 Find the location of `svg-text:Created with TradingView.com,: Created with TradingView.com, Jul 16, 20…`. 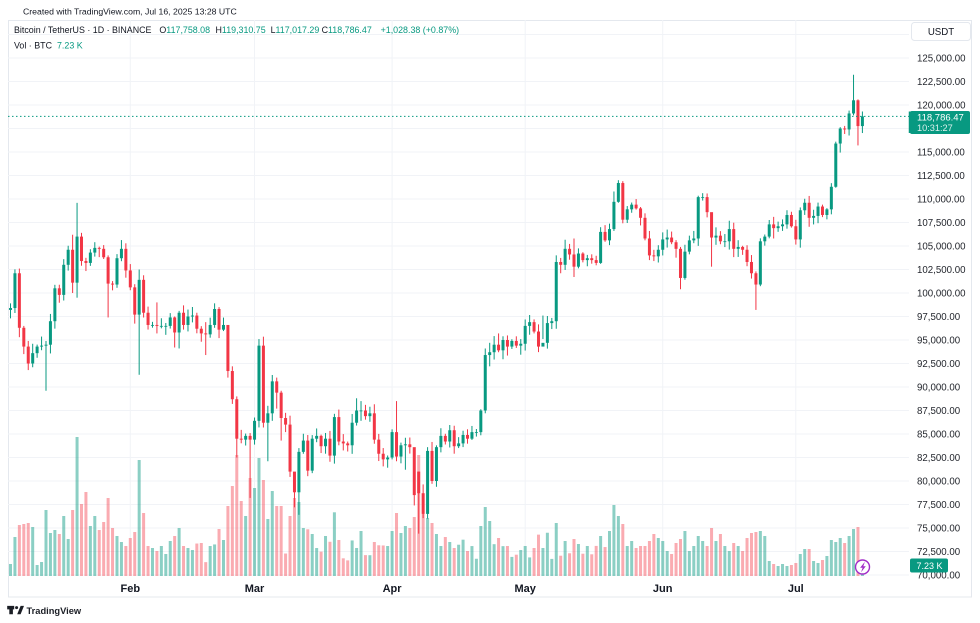

svg-text:Created with TradingView.com,: Created with TradingView.com, Jul 16, 20… is located at coordinates (130, 12).